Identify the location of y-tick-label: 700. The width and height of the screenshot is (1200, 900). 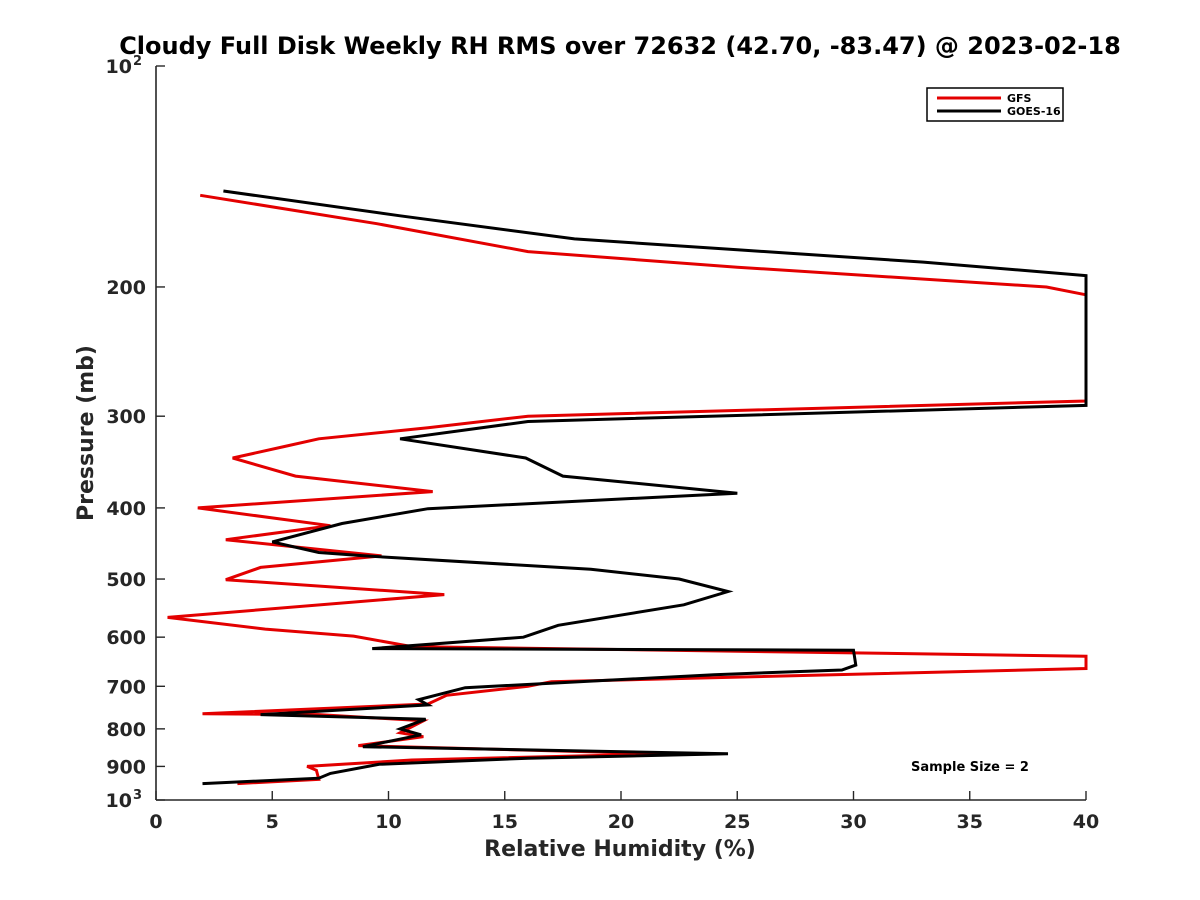
(126, 687).